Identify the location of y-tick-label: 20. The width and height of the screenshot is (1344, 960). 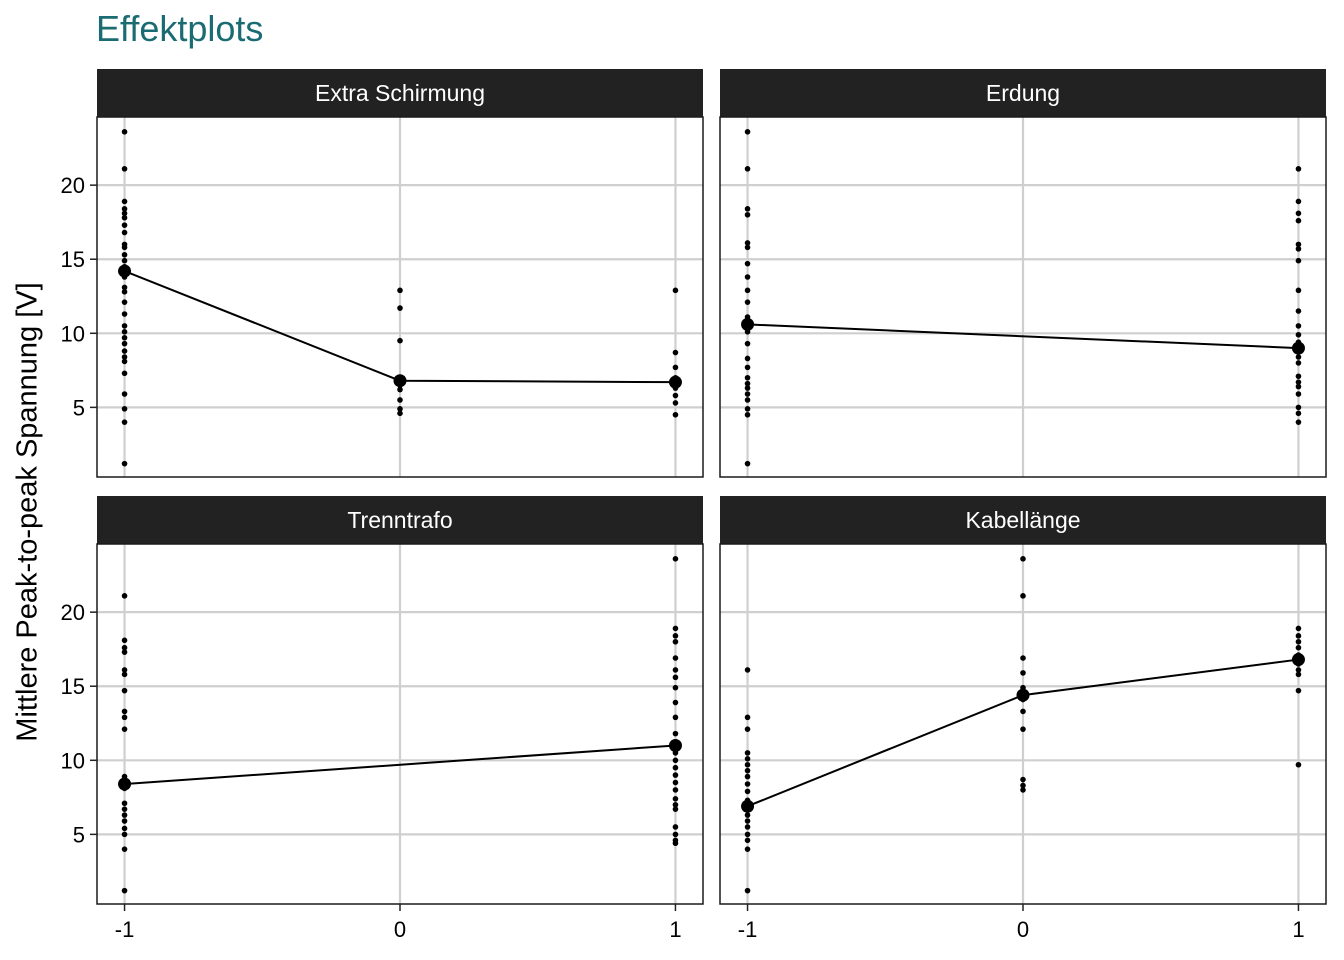
(73, 612).